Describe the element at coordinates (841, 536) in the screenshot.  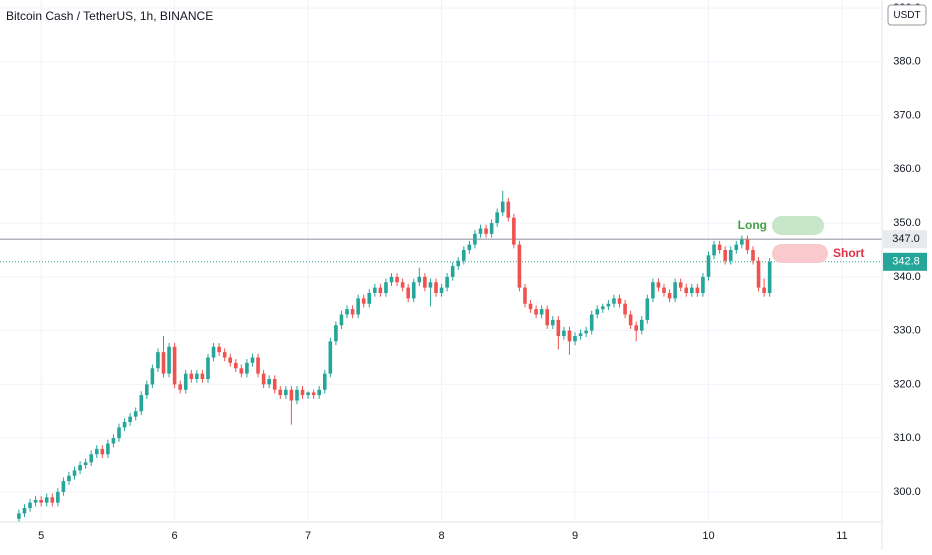
I see `x-tick-label: 11` at that location.